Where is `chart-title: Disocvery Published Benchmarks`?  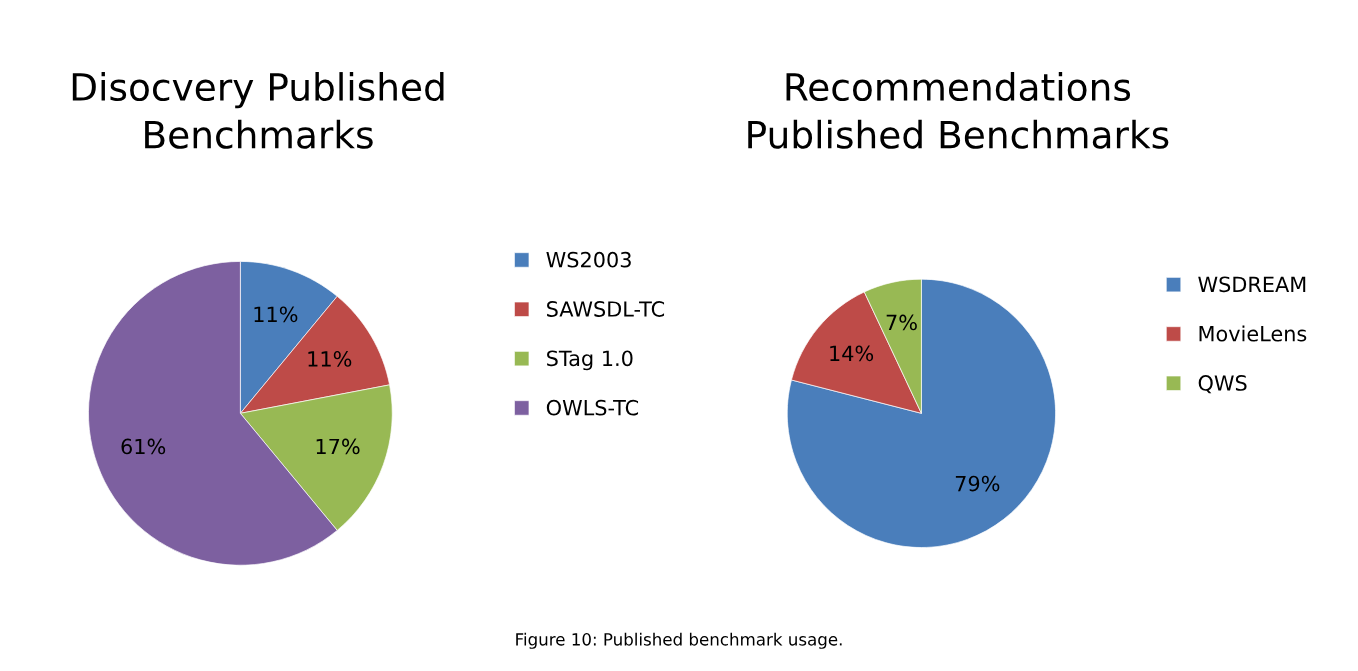
chart-title: Disocvery Published Benchmarks is located at coordinates (258, 110).